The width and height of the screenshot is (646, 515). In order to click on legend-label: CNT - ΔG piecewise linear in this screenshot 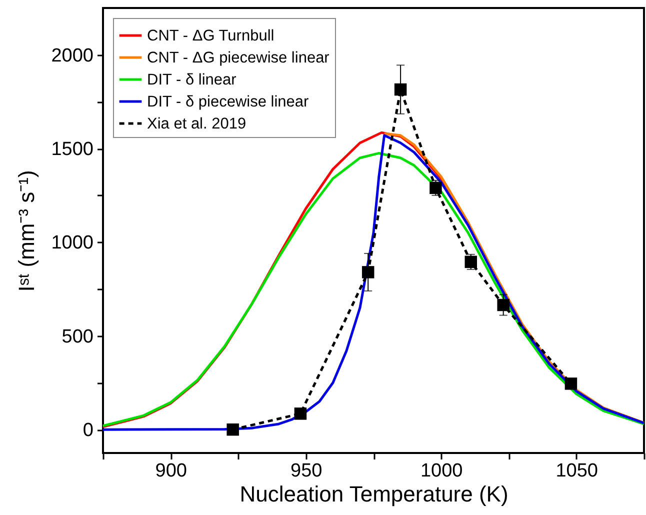, I will do `click(238, 58)`.